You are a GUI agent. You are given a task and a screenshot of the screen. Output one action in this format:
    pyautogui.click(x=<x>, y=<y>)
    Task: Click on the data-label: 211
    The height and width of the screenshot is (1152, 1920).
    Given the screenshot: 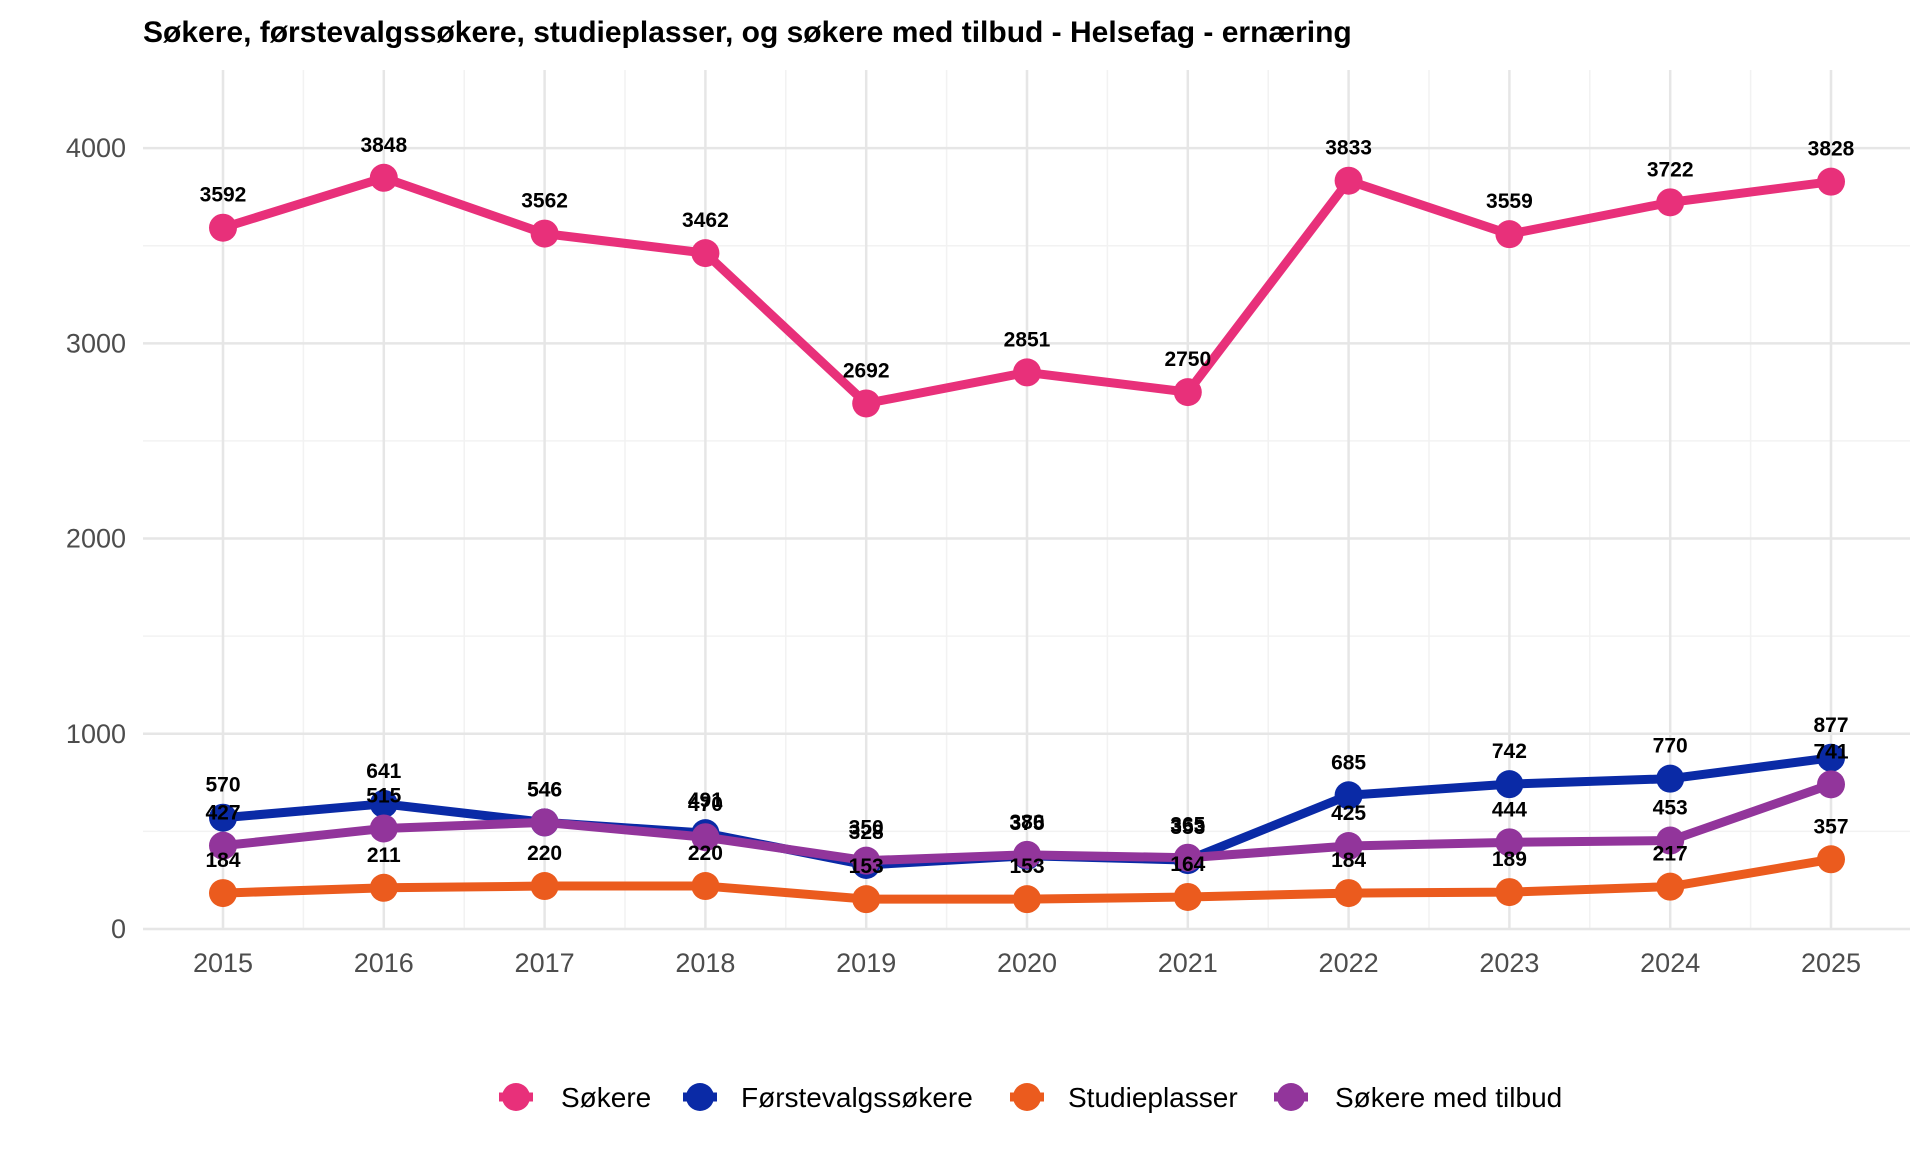 What is the action you would take?
    pyautogui.click(x=384, y=855)
    